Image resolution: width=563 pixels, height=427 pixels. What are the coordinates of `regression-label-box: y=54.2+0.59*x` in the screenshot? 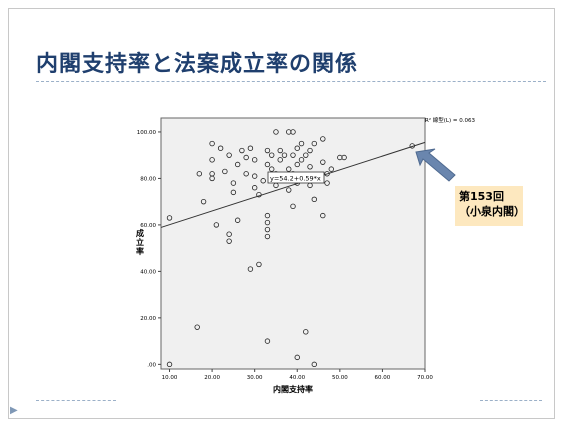 It's located at (296, 177).